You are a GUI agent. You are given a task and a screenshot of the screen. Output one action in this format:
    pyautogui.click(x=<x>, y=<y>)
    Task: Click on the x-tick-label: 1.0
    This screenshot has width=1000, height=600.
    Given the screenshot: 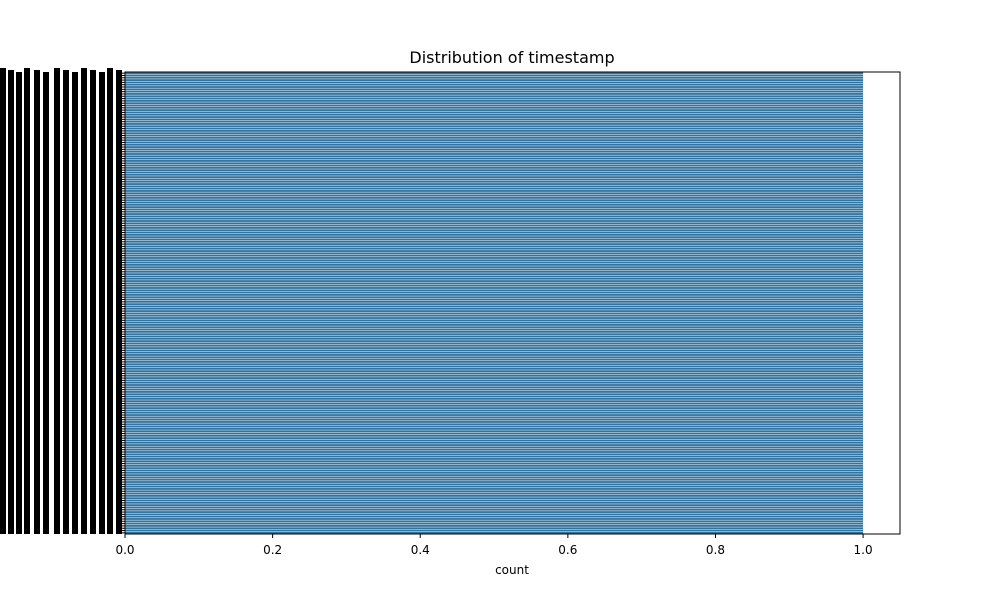 What is the action you would take?
    pyautogui.click(x=863, y=550)
    